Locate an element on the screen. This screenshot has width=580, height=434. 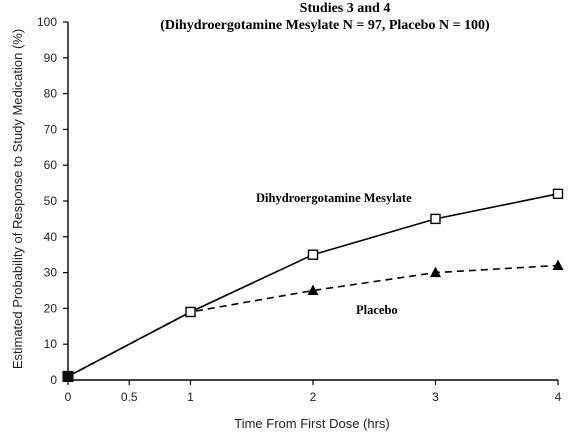
y-tick-label: 60 is located at coordinates (51, 165).